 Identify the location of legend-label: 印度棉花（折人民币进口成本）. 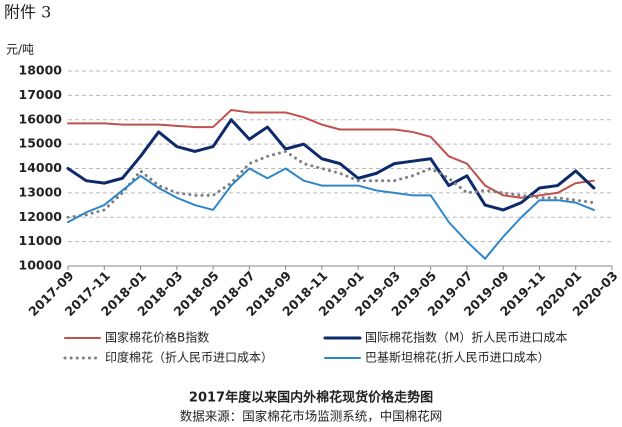
(189, 357).